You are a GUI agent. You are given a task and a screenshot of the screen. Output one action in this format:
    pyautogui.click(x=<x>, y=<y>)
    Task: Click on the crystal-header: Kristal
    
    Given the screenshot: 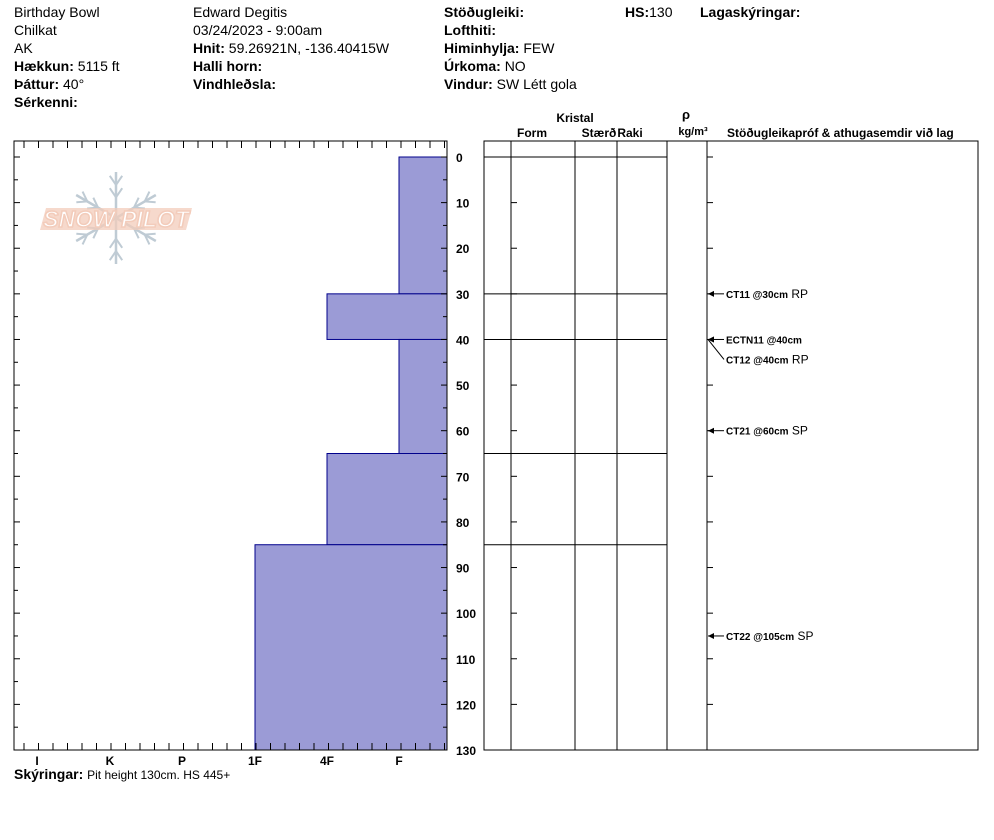 What is the action you would take?
    pyautogui.click(x=574, y=118)
    